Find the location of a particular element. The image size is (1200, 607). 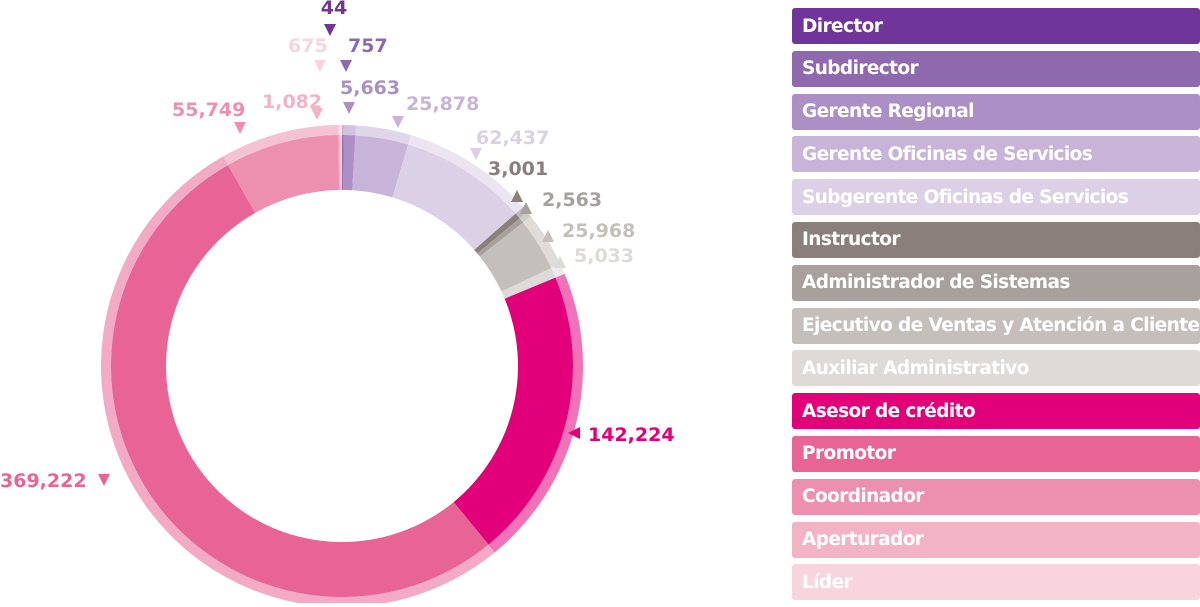

legend-label: Gerente Oficinas de Servicios is located at coordinates (947, 154).